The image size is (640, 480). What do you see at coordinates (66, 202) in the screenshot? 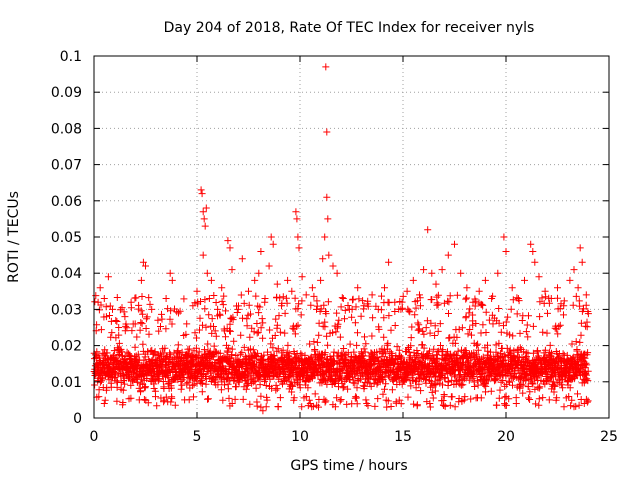
I see `y-tick-label: 0.06` at bounding box center [66, 202].